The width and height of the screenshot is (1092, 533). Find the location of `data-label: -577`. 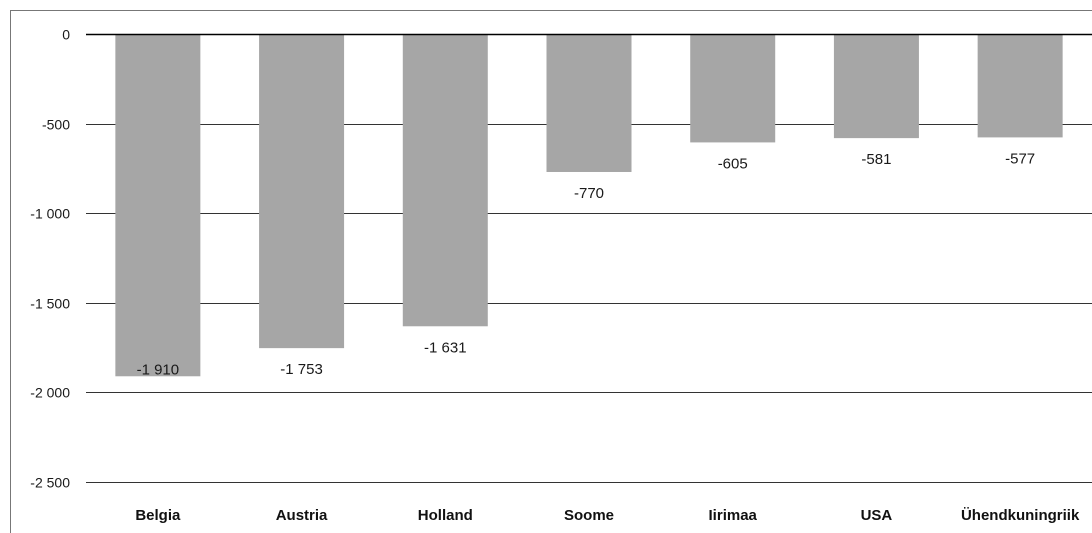

data-label: -577 is located at coordinates (1020, 158).